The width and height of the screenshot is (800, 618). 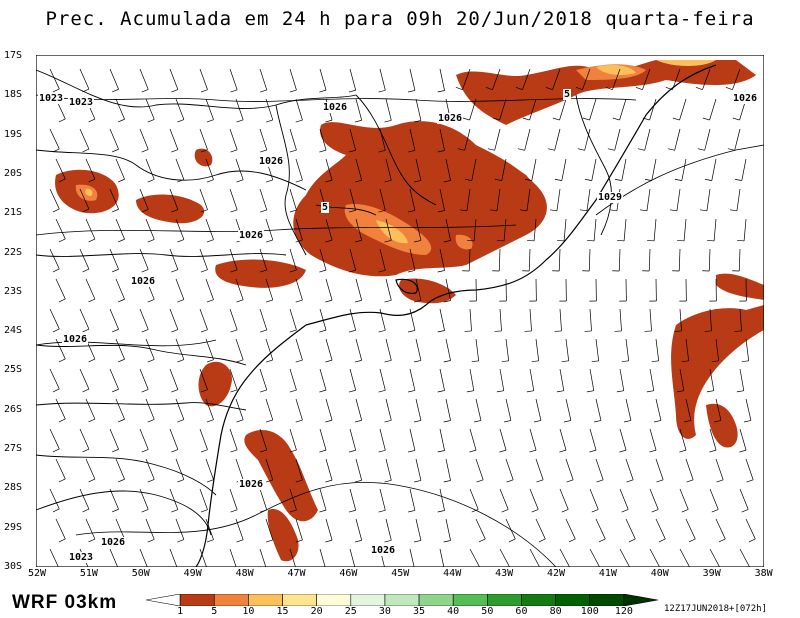 I want to click on colorbar-swatch, so click(x=299, y=600).